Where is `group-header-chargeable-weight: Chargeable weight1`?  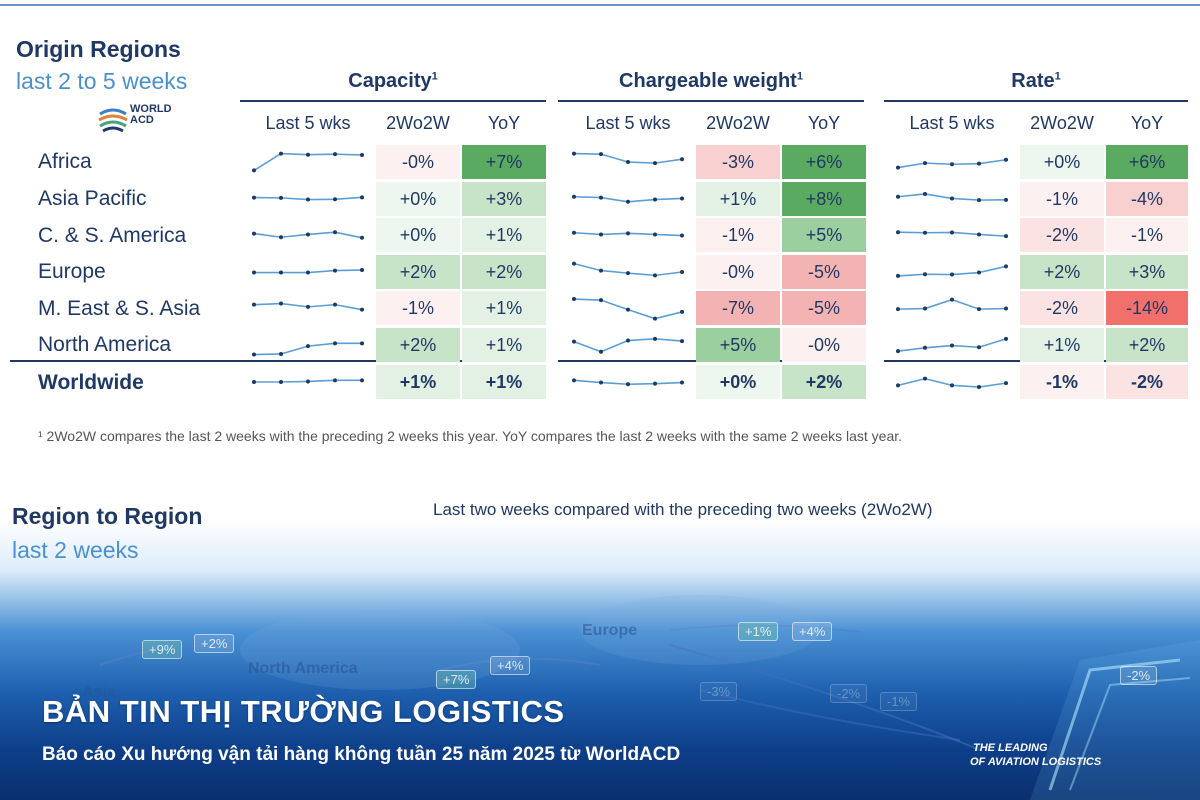 group-header-chargeable-weight: Chargeable weight1 is located at coordinates (711, 81).